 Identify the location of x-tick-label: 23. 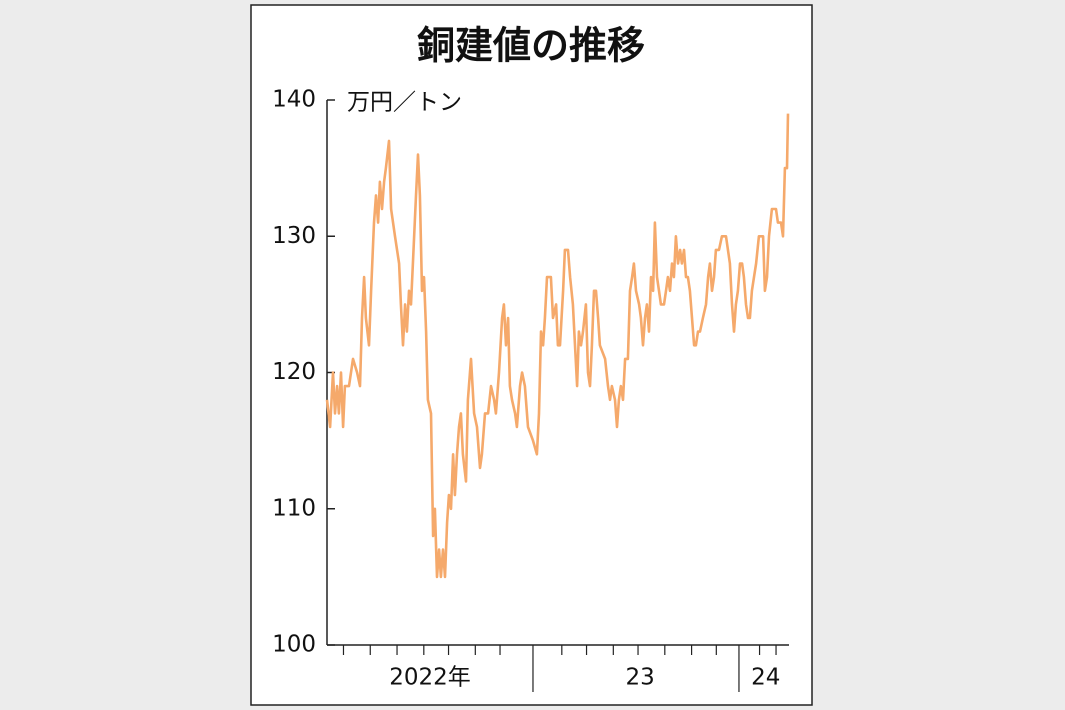
(639, 678).